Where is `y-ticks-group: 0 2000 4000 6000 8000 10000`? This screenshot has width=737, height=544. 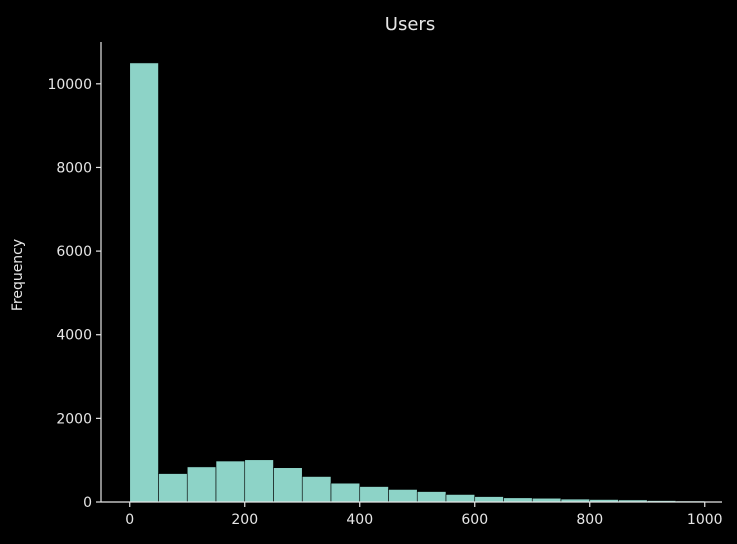
y-ticks-group: 0 2000 4000 6000 8000 10000 is located at coordinates (74, 294).